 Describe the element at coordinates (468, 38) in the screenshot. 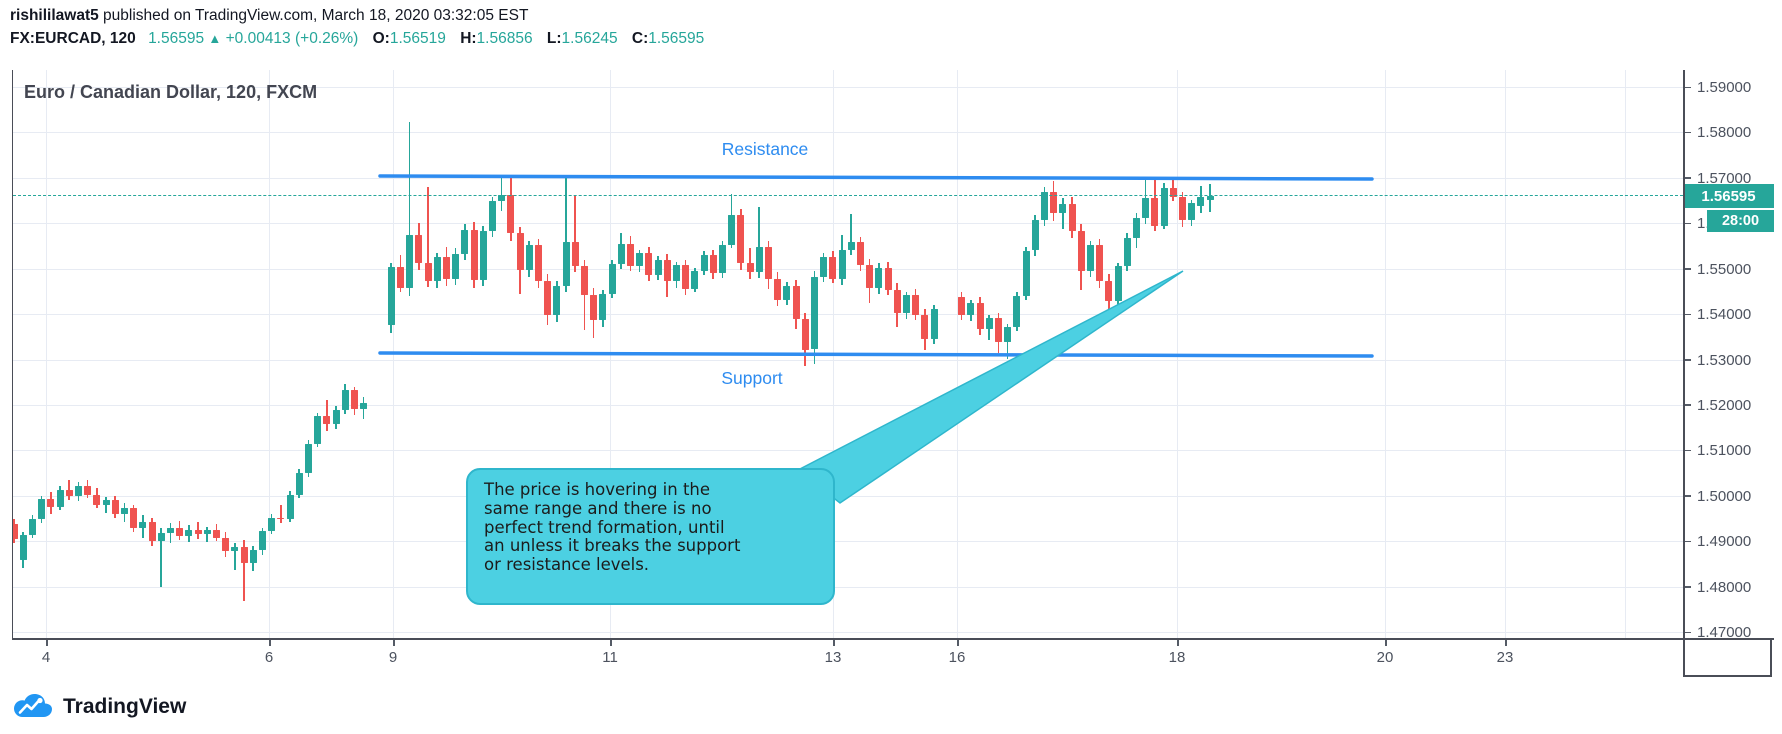

I see `high-label: H:` at that location.